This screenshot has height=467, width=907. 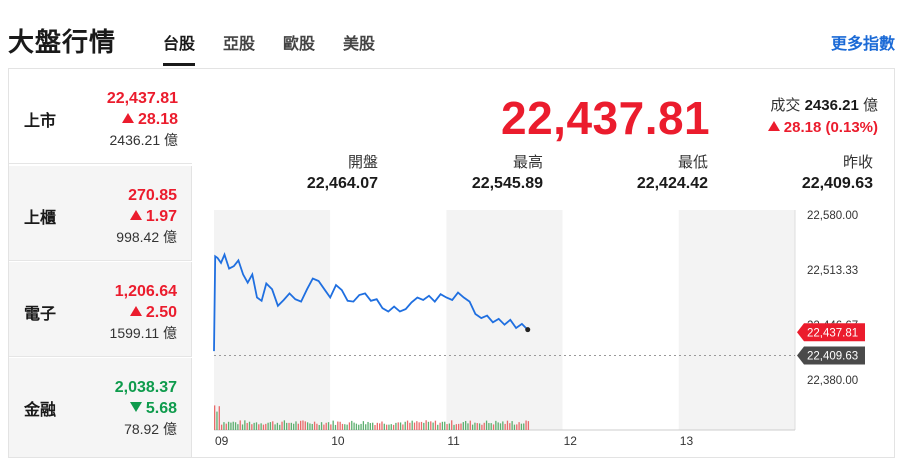 What do you see at coordinates (832, 271) in the screenshot?
I see `y-tick-label: 22,513.33` at bounding box center [832, 271].